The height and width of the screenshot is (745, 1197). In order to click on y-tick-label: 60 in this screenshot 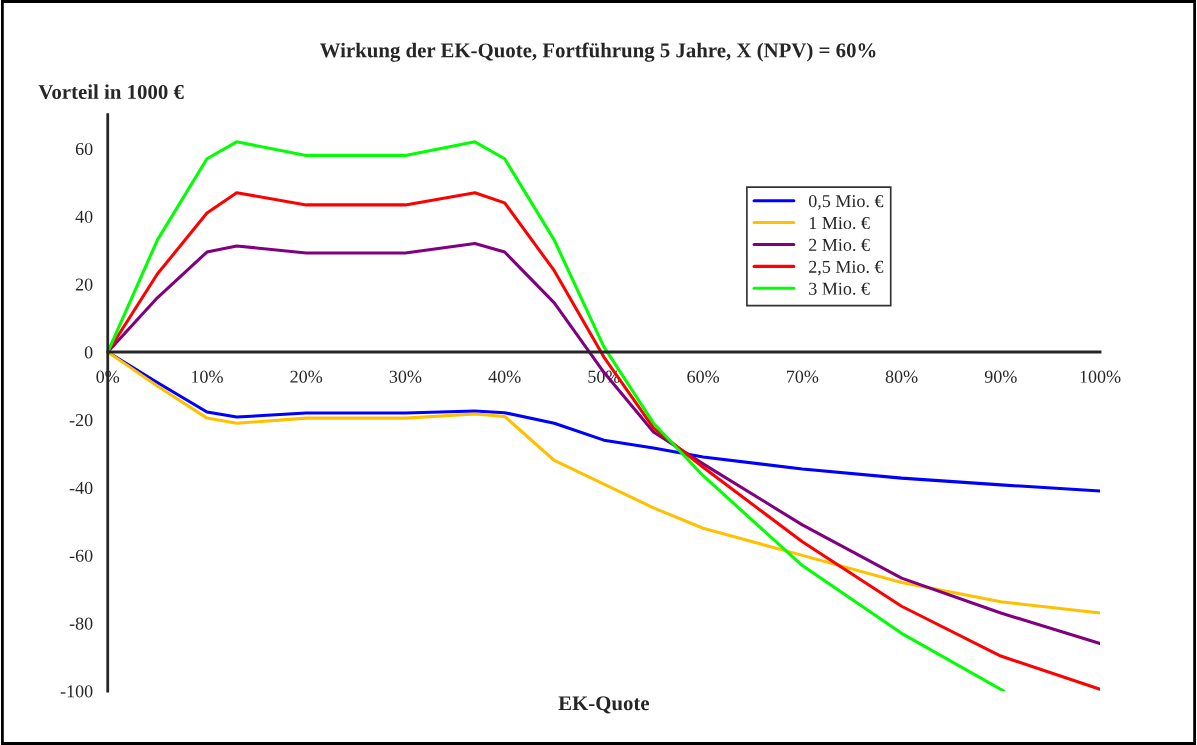, I will do `click(84, 149)`.